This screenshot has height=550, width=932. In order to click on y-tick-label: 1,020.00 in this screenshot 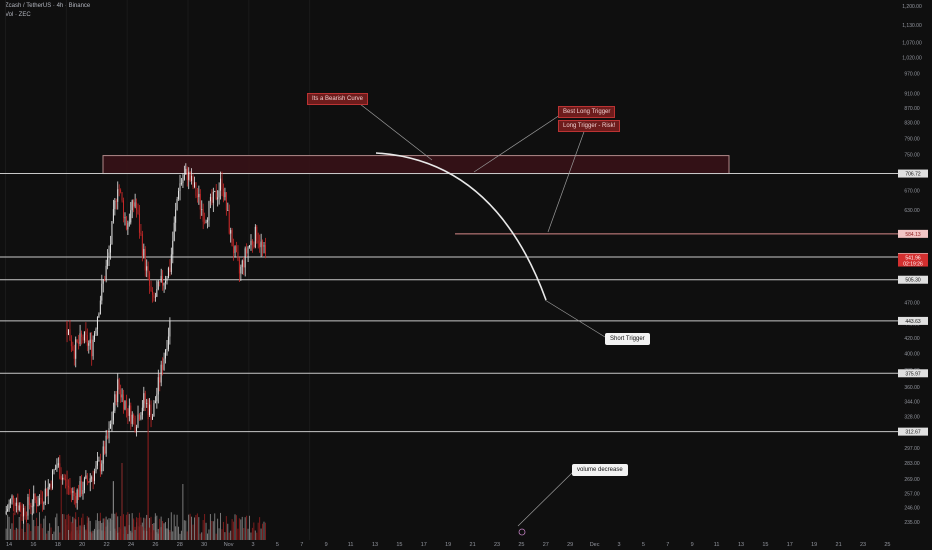, I will do `click(912, 58)`.